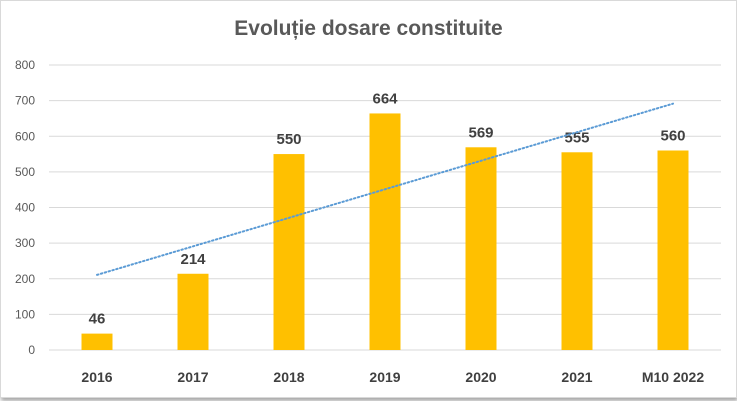 This screenshot has width=737, height=401. Describe the element at coordinates (385, 98) in the screenshot. I see `data-label: 664` at that location.